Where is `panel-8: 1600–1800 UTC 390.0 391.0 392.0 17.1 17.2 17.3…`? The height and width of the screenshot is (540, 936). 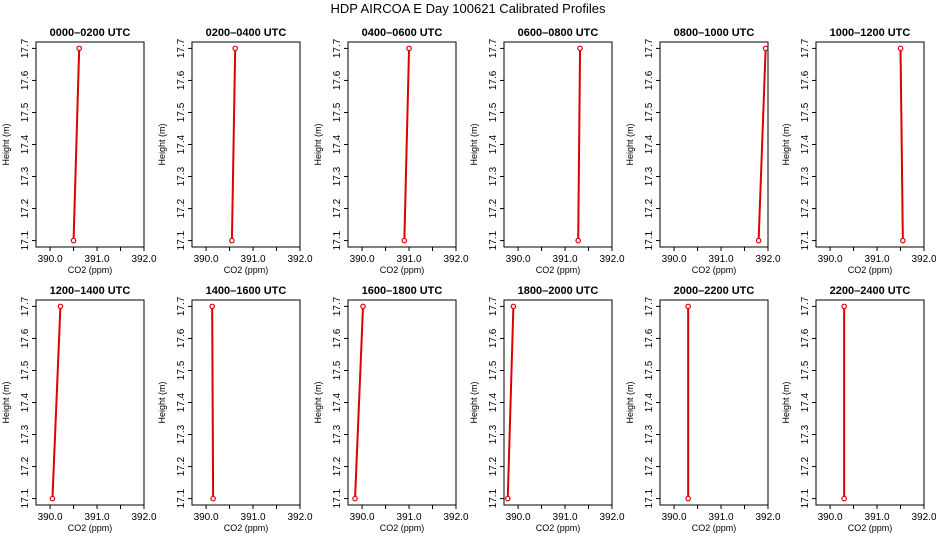
panel-8: 1600–1800 UTC 390.0 391.0 392.0 17.1 17.2 17.3… is located at coordinates (391, 409).